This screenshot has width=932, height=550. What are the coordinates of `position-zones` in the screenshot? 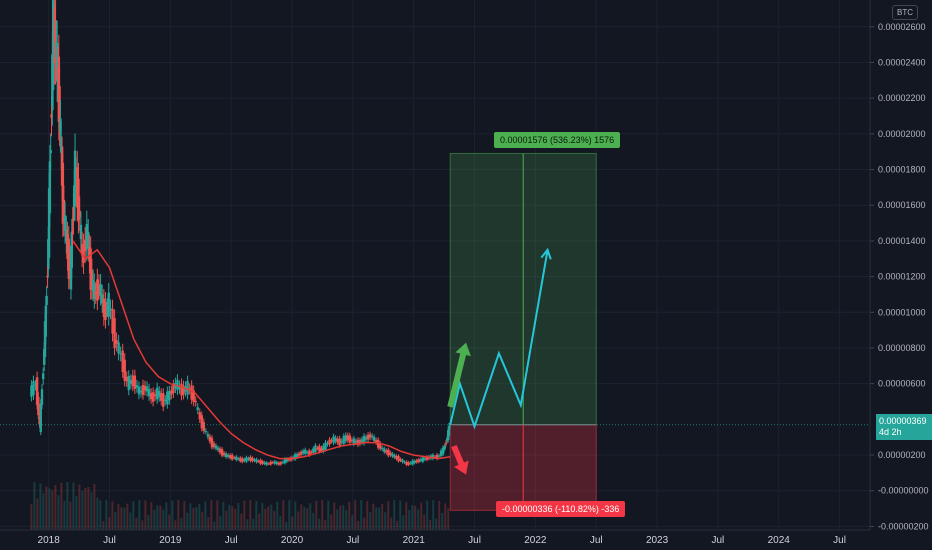 It's located at (523, 331).